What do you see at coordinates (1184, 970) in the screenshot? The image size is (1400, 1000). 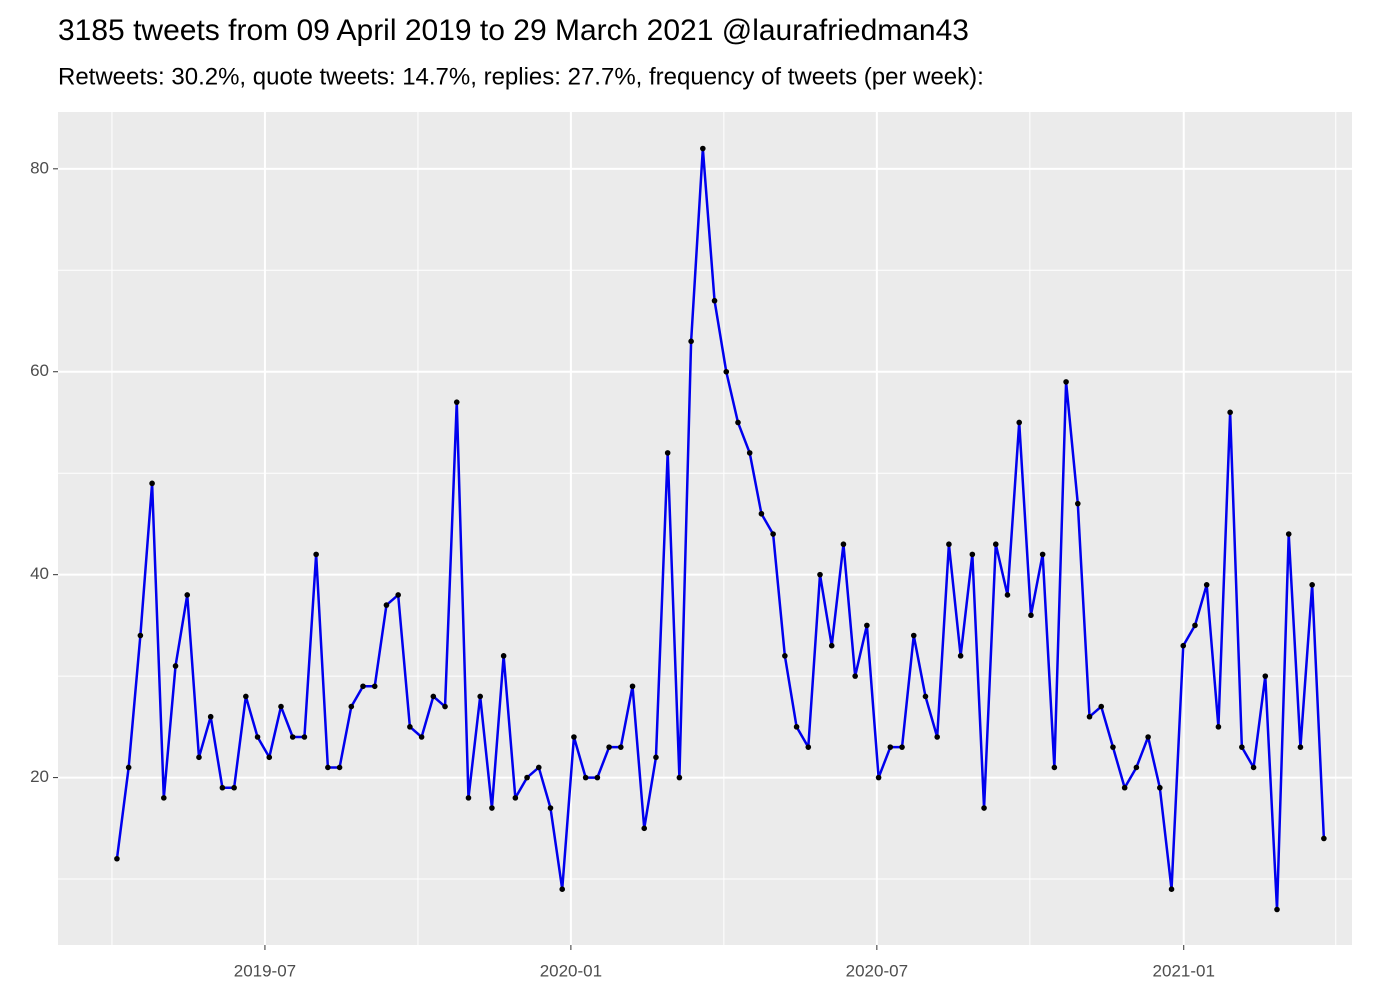 I see `x-tick-label: 2021-01` at bounding box center [1184, 970].